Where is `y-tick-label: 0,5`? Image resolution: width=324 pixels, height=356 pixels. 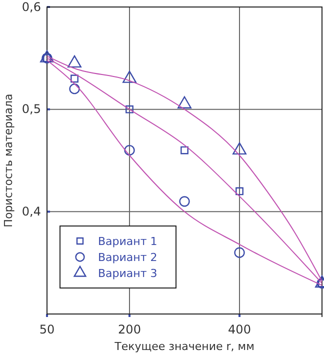
y-tick-label: 0,5 is located at coordinates (31, 109).